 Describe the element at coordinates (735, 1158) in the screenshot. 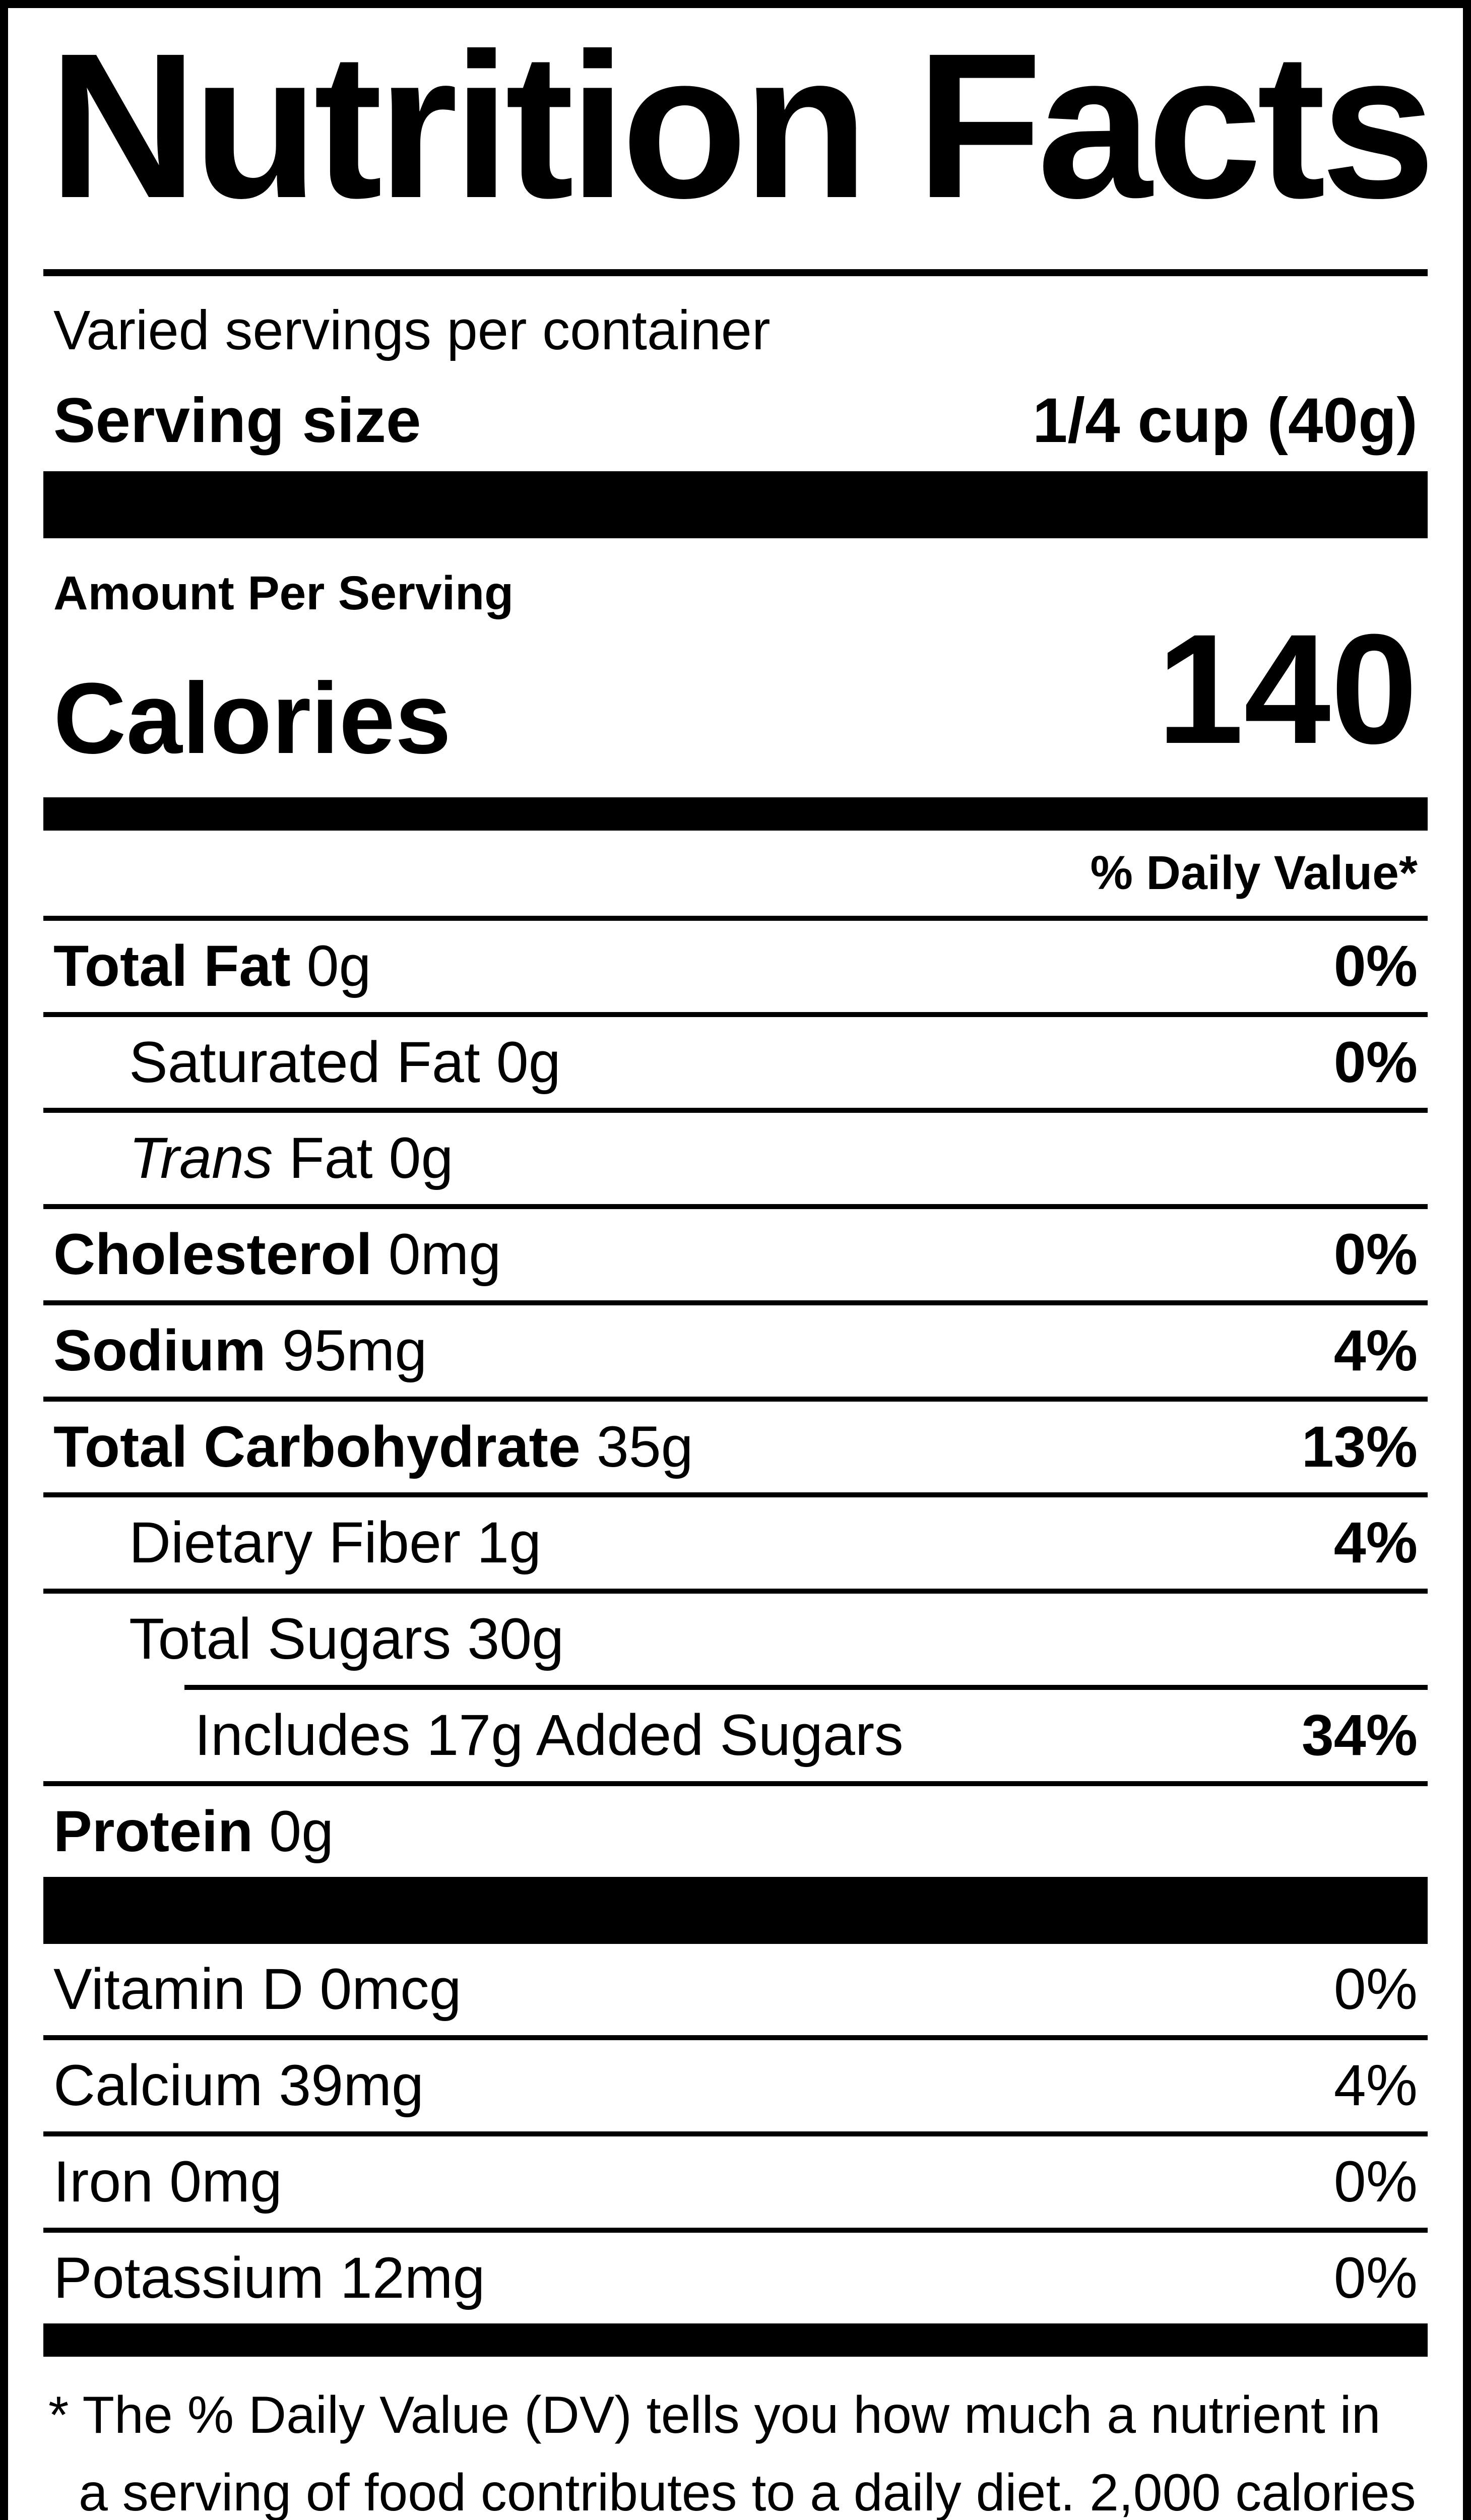

I see `nutrient-row: Trans Fat 0g` at that location.